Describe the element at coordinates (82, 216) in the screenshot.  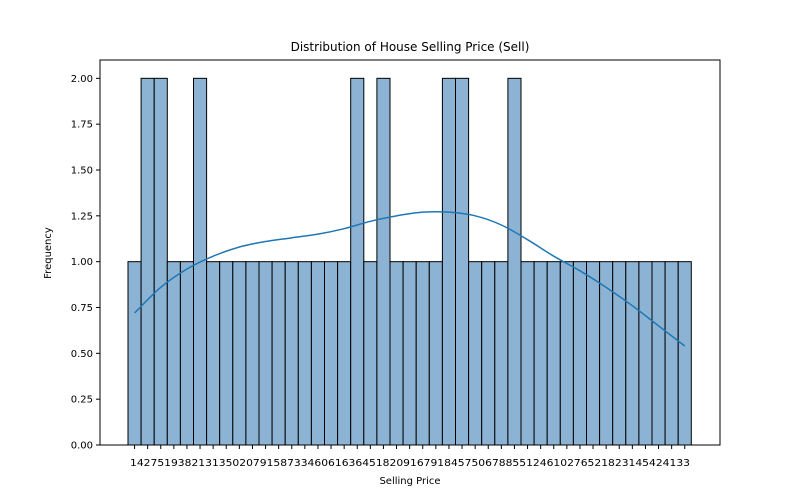
I see `y-tick-label: 1.25` at that location.